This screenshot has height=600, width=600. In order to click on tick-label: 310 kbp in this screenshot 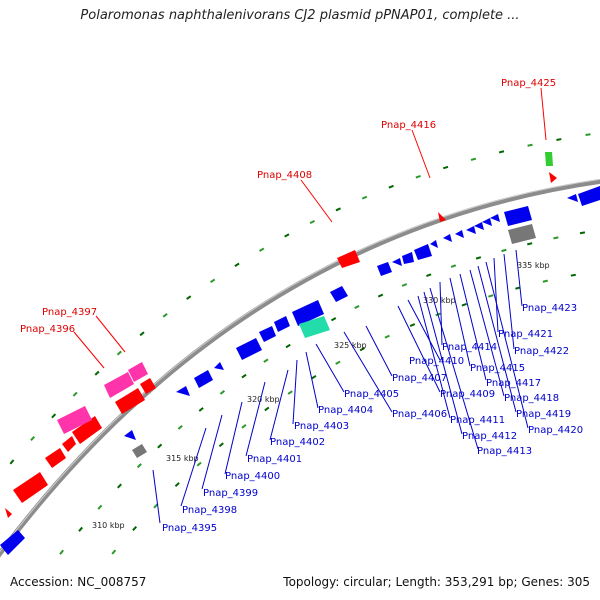, I will do `click(108, 525)`.